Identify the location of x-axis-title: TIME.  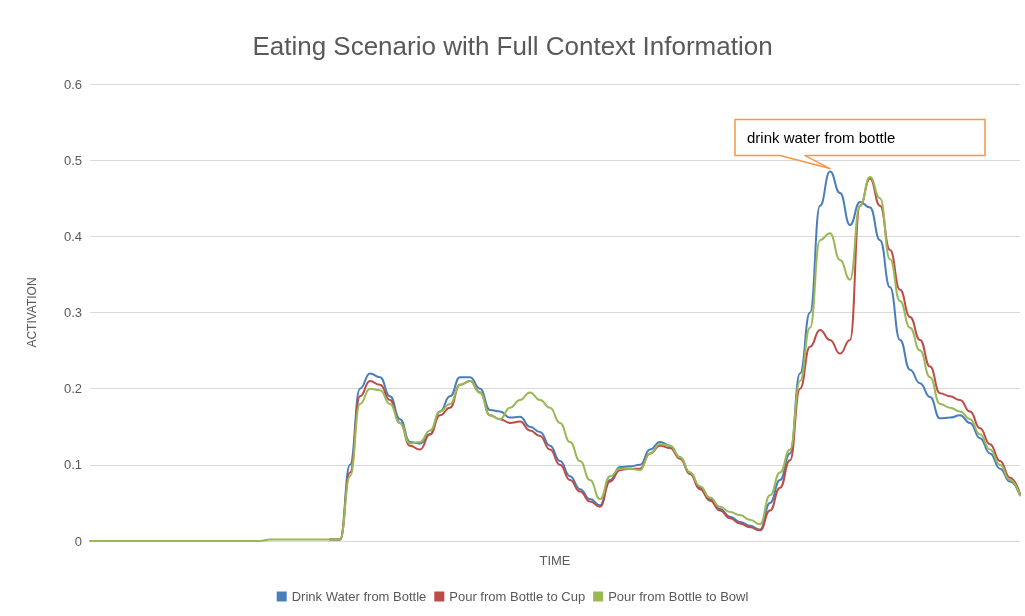
(555, 560).